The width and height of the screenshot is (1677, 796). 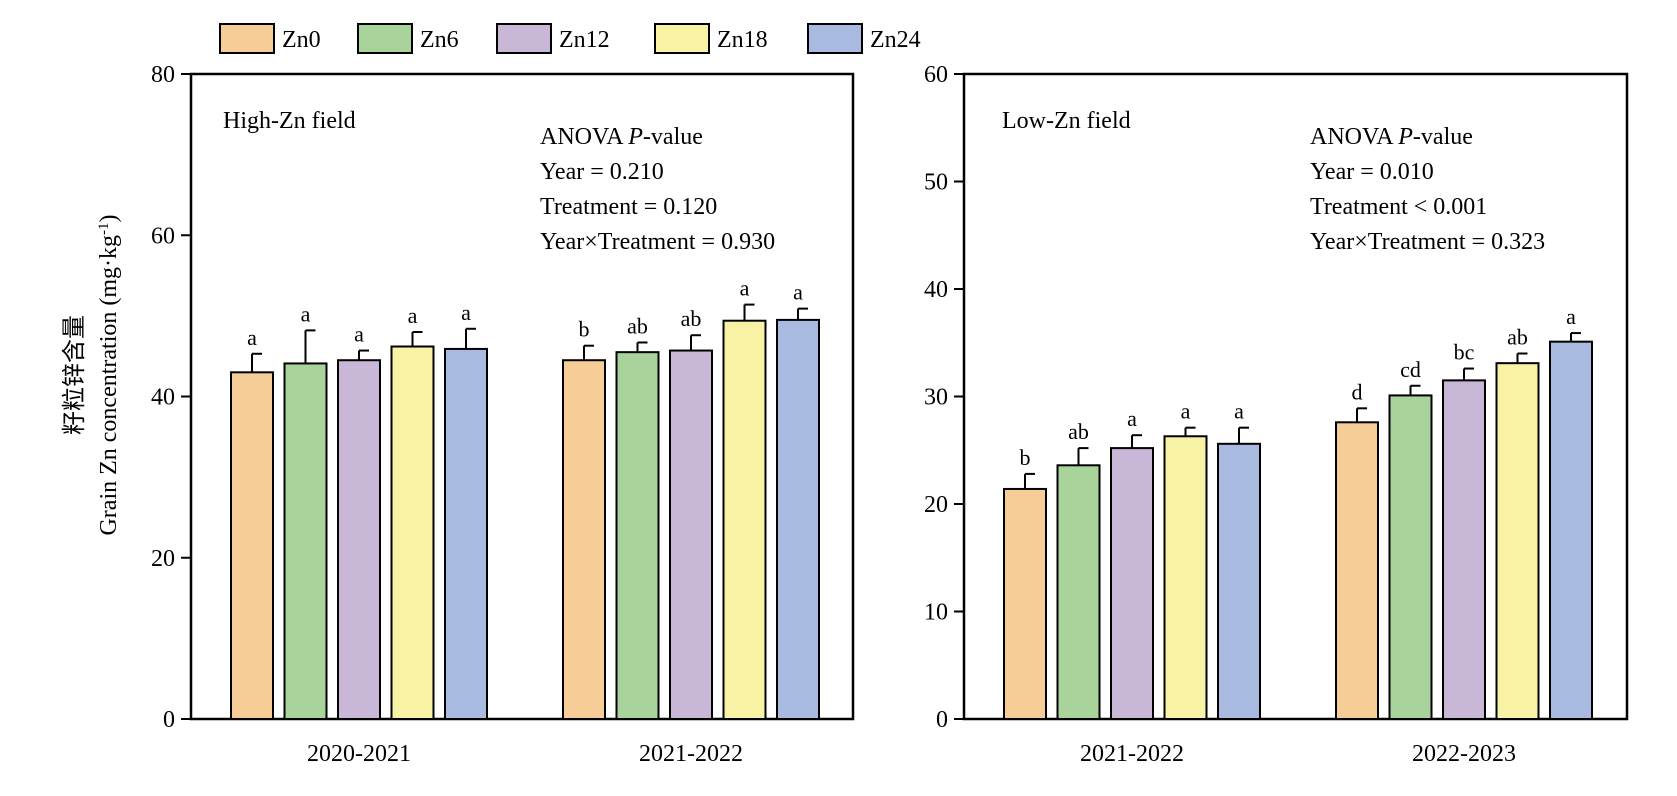 What do you see at coordinates (91, 374) in the screenshot?
I see `y-axis-label: 籽粒锌含量 Grain Zn concentration (mg·kg-1)` at bounding box center [91, 374].